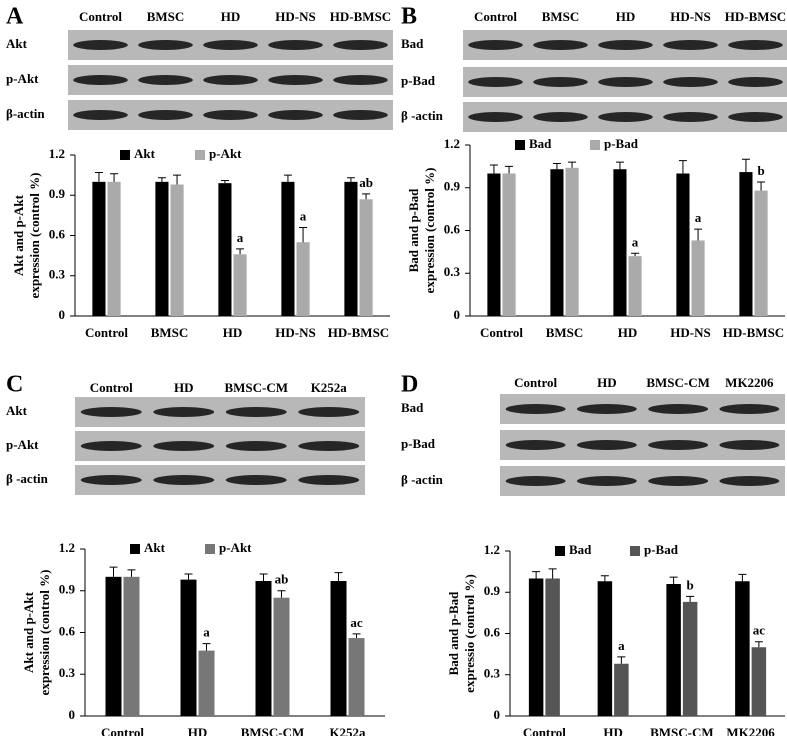  What do you see at coordinates (412, 43) in the screenshot?
I see `blot-row-label: Bad` at bounding box center [412, 43].